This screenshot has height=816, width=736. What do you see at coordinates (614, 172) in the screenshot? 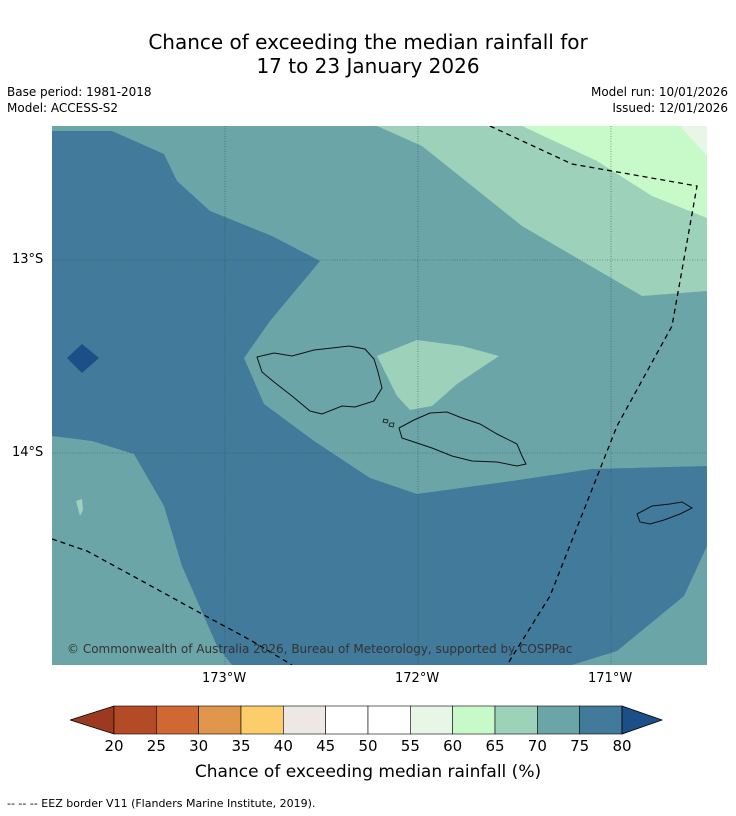
I see `zone-60-65-ne` at bounding box center [614, 172].